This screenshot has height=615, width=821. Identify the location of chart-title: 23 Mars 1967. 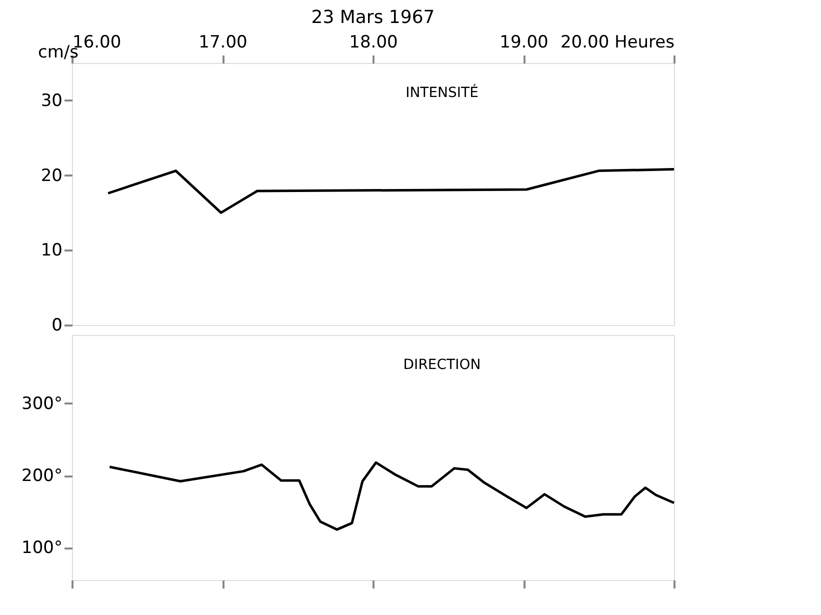
(373, 17).